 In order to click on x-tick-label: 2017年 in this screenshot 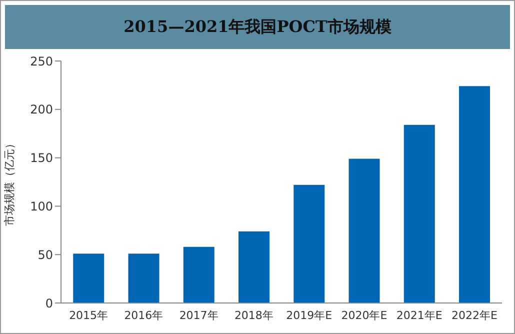, I will do `click(198, 315)`.